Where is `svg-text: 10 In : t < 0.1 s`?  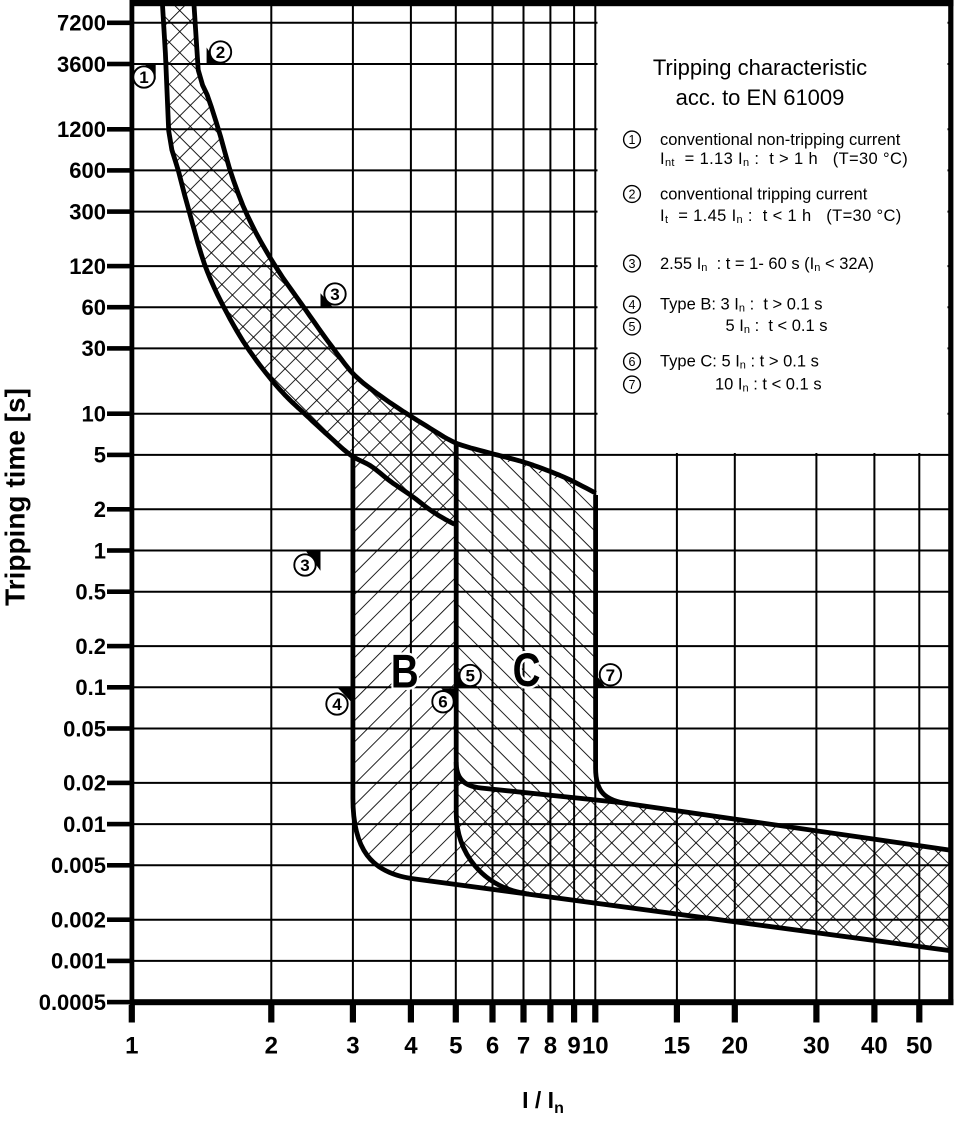 svg-text: 10 In : t < 0.1 s is located at coordinates (768, 384).